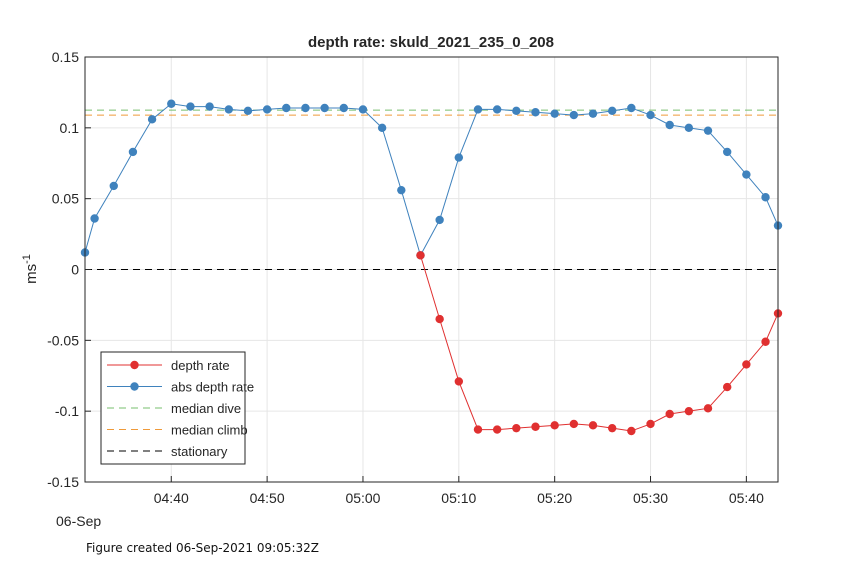  What do you see at coordinates (79, 521) in the screenshot?
I see `date-label: 06-Sep` at bounding box center [79, 521].